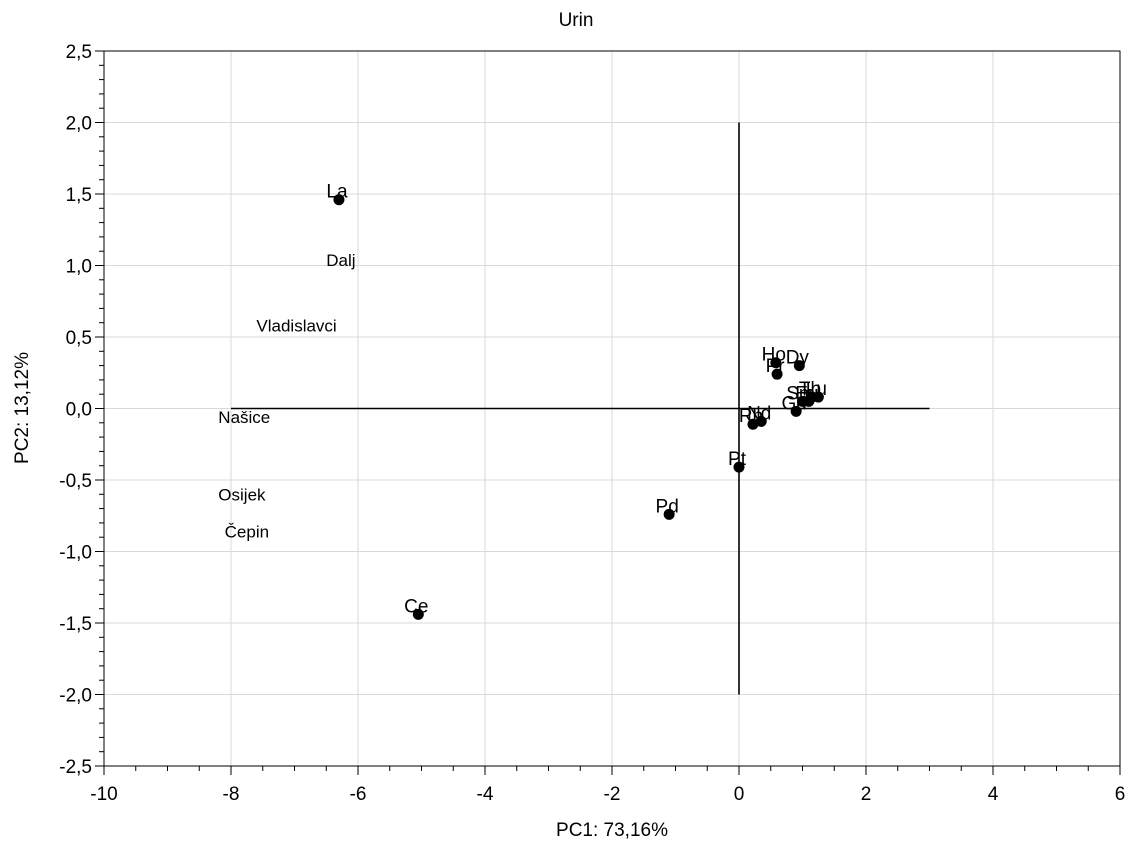 This screenshot has height=848, width=1137. What do you see at coordinates (798, 358) in the screenshot?
I see `point-label: Dy` at bounding box center [798, 358].